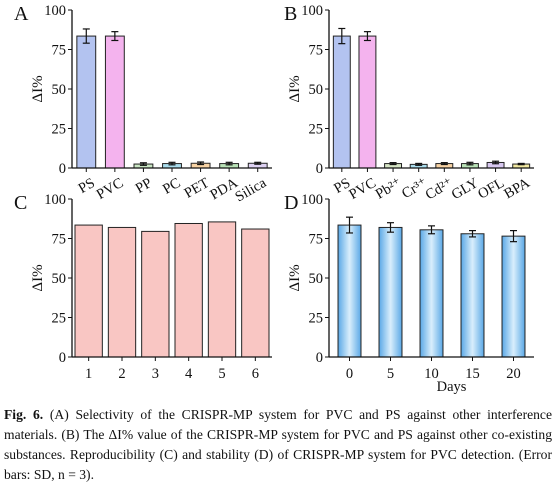 This screenshot has height=492, width=554. I want to click on panel-c-y-tick-label: 25, so click(59, 319).